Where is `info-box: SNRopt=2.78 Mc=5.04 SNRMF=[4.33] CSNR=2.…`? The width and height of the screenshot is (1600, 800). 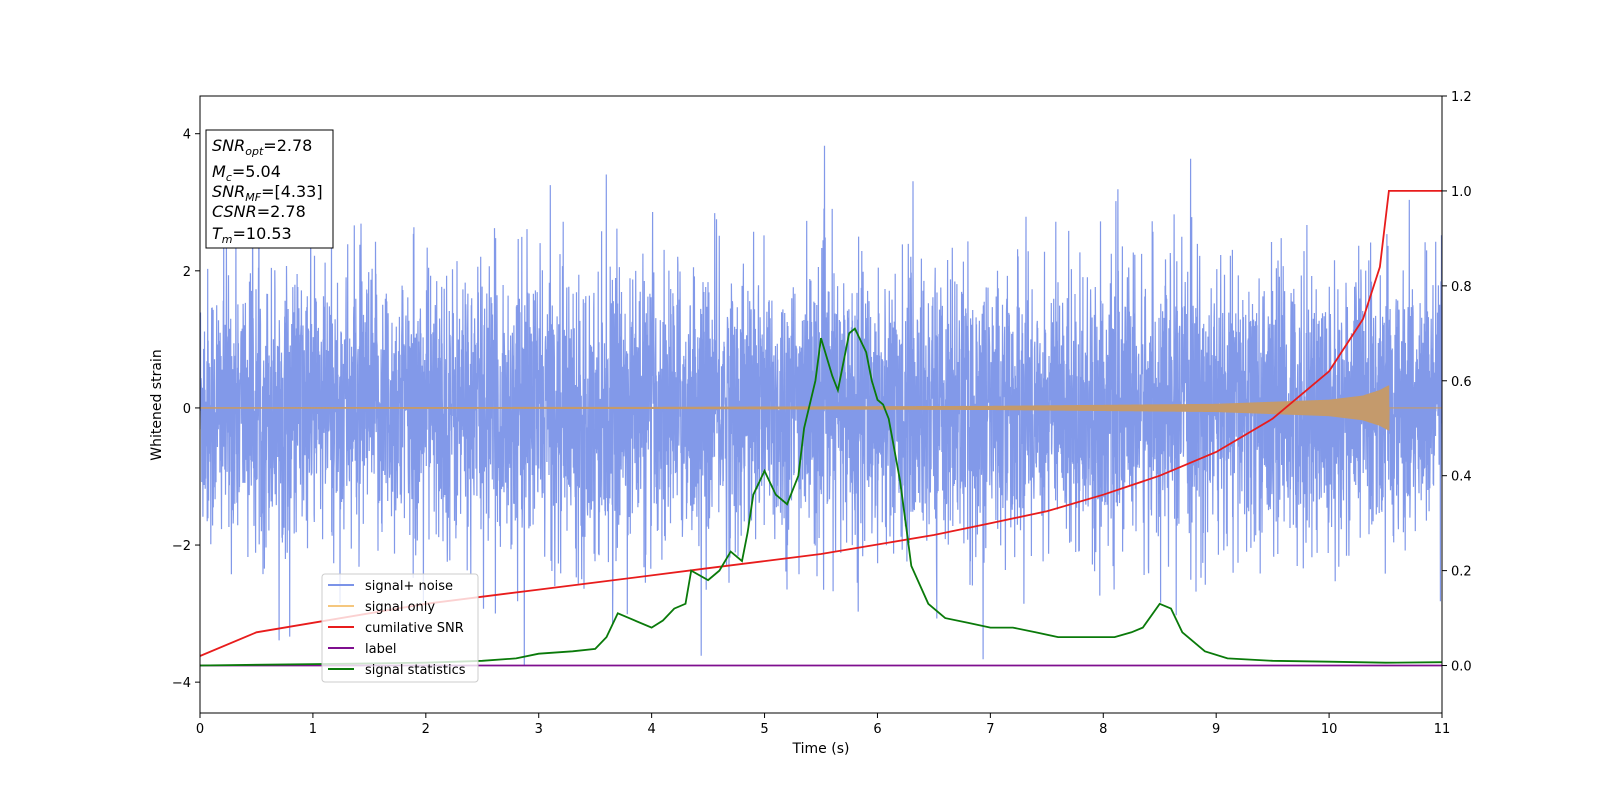
info-box: SNRopt=2.78 Mc=5.04 SNRMF=[4.33] CSNR=2.… is located at coordinates (269, 189).